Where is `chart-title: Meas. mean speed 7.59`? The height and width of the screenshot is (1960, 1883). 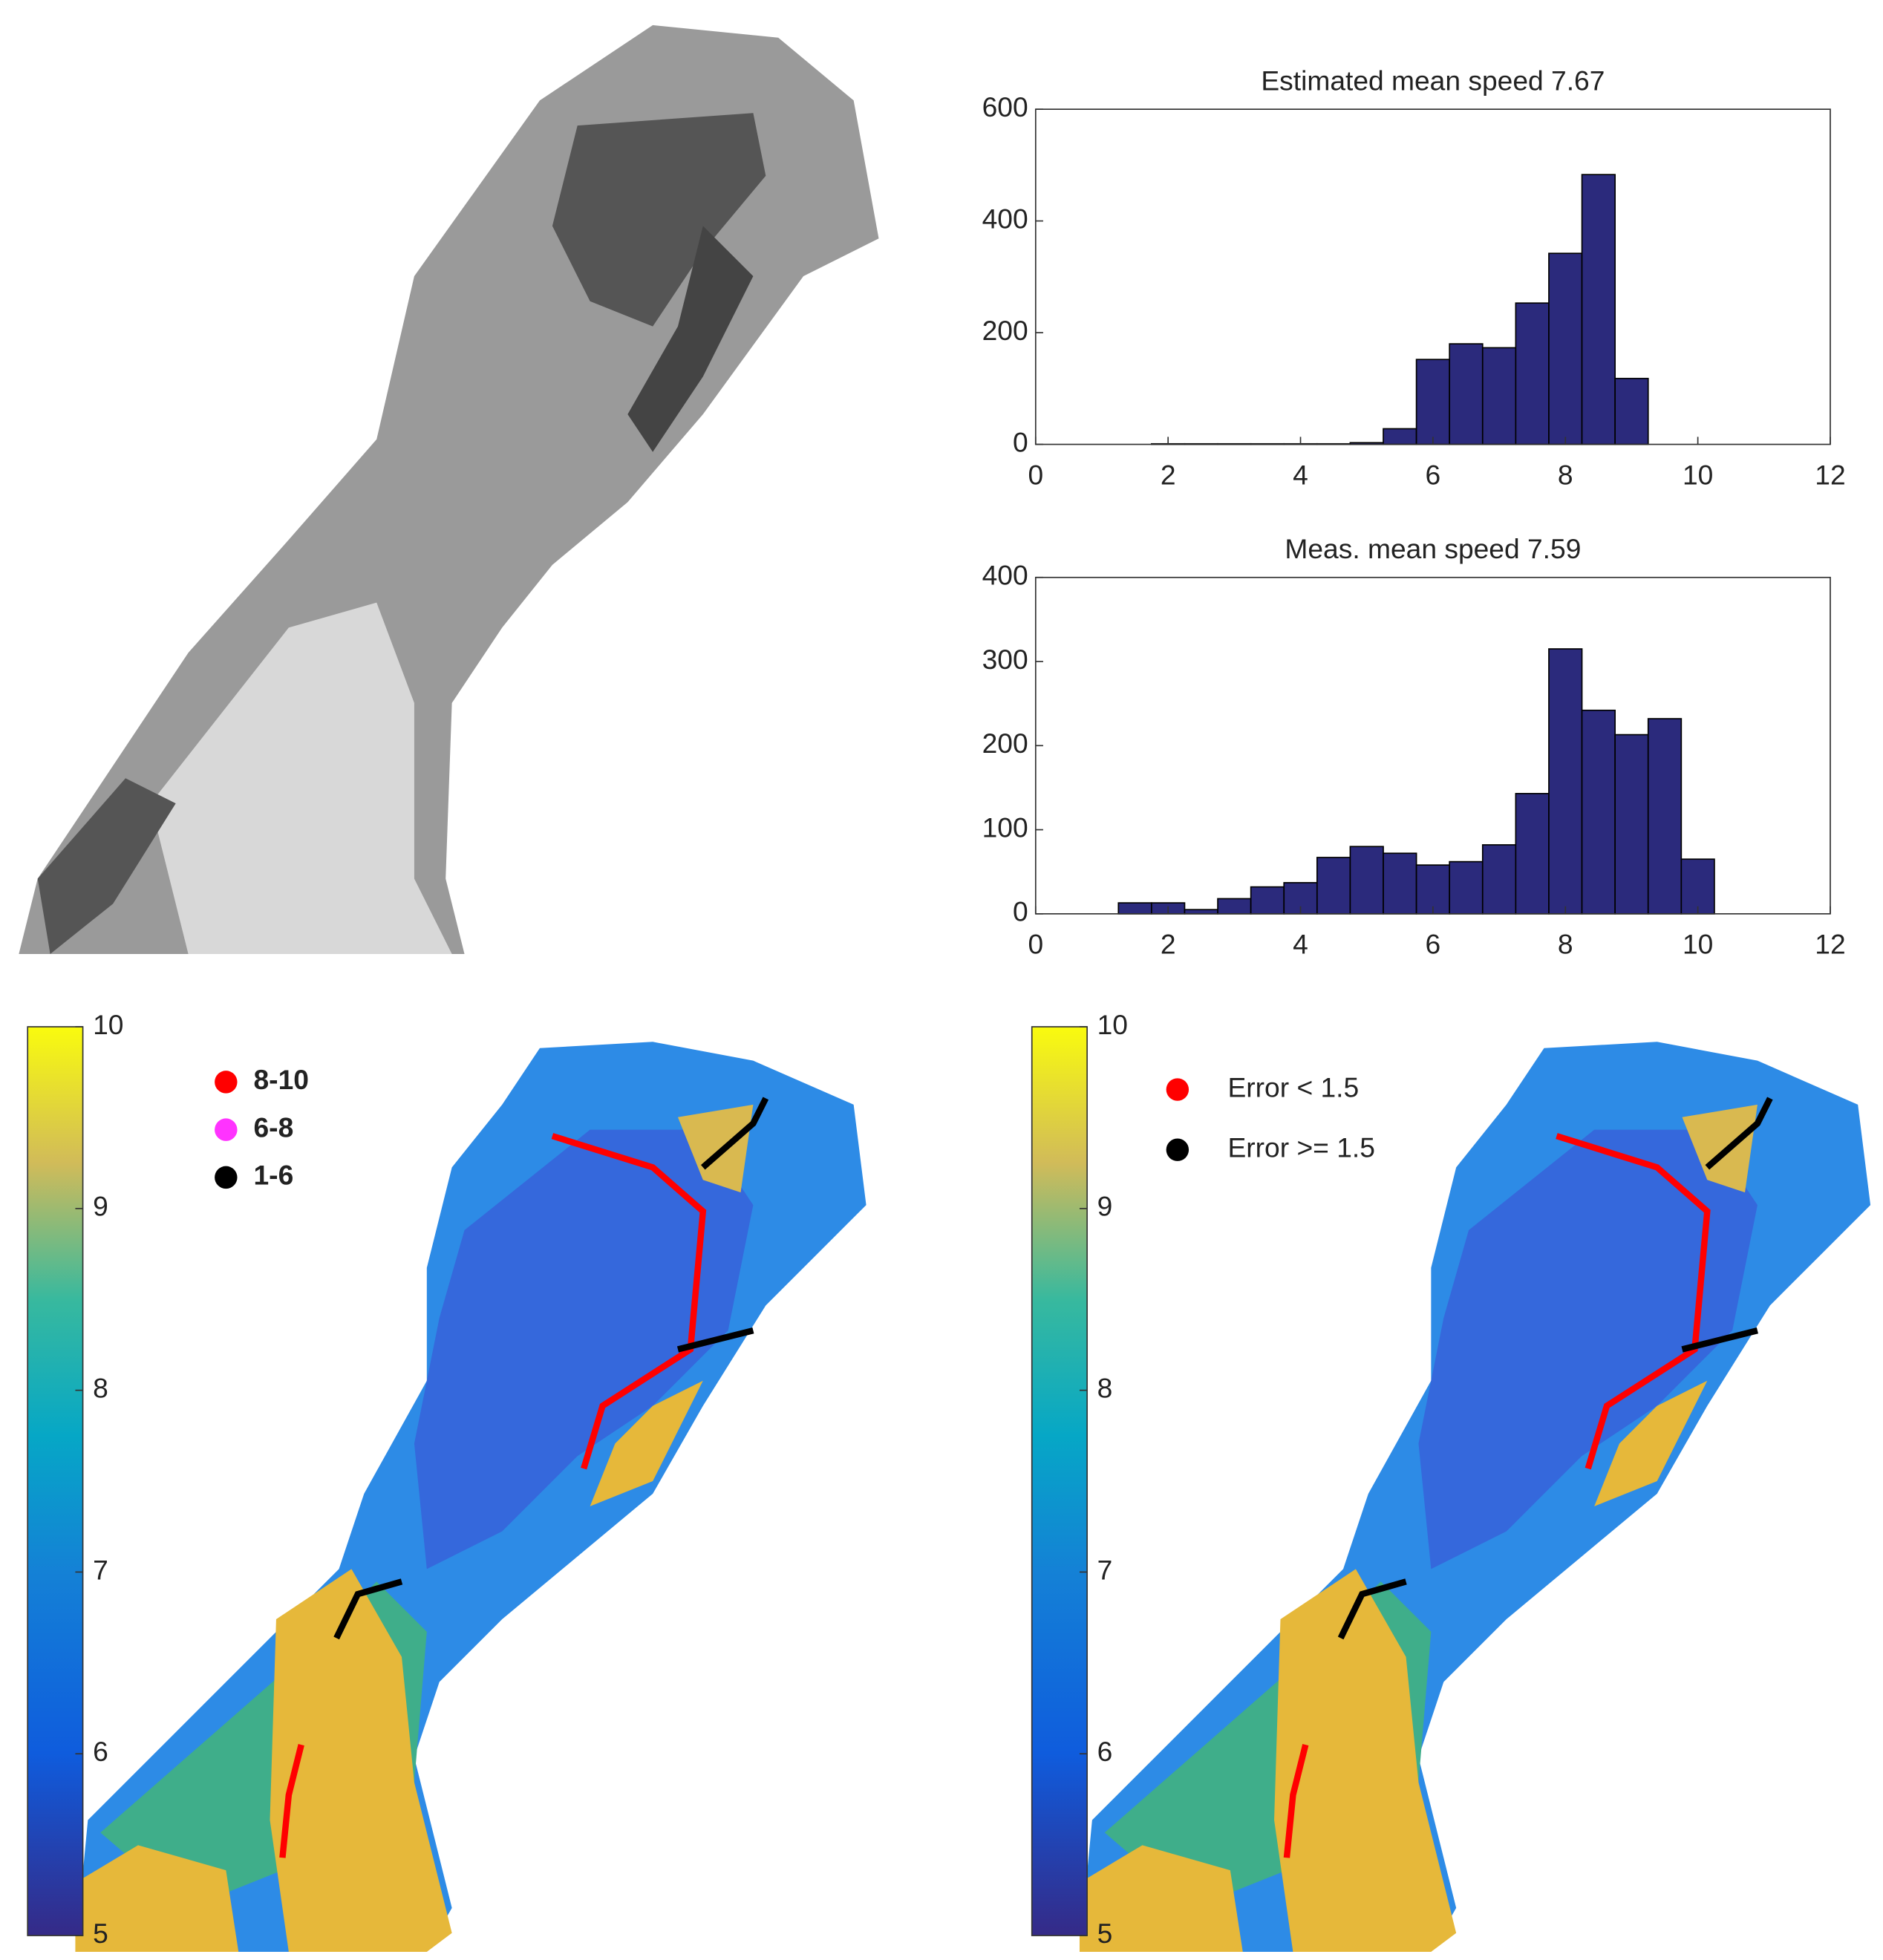
chart-title: Meas. mean speed 7.59 is located at coordinates (1433, 548).